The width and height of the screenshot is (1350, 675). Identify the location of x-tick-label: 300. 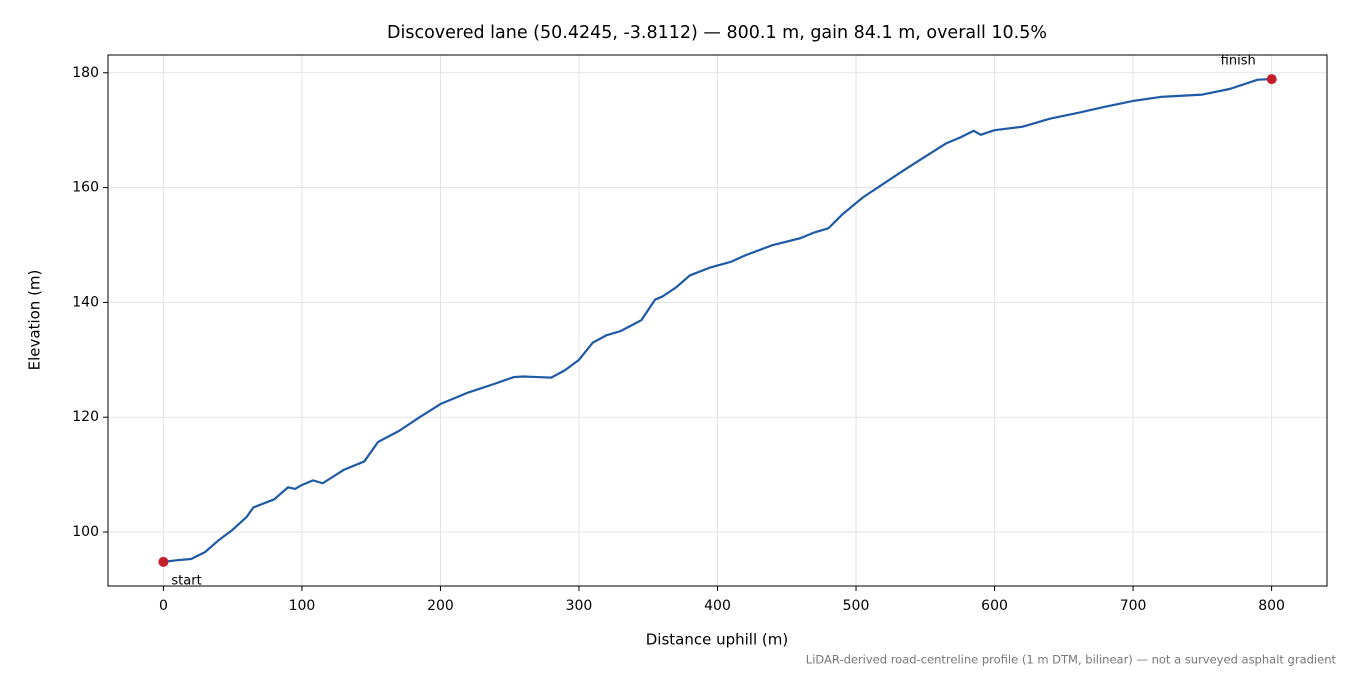
(579, 606).